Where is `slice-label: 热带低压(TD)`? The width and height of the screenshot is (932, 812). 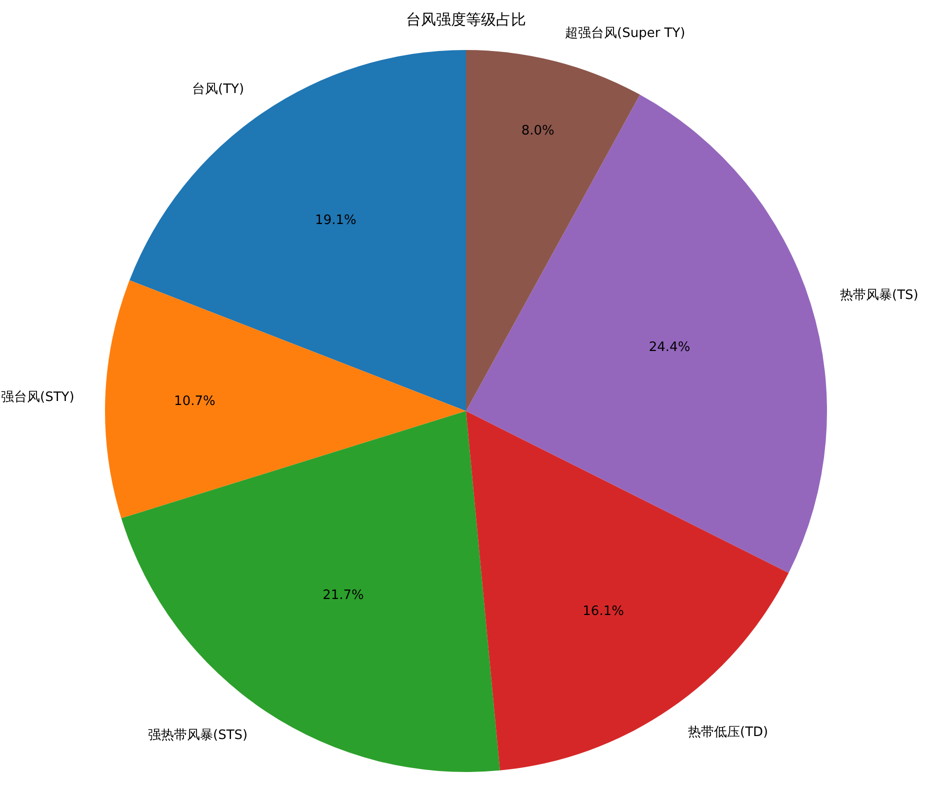 slice-label: 热带低压(TD) is located at coordinates (728, 732).